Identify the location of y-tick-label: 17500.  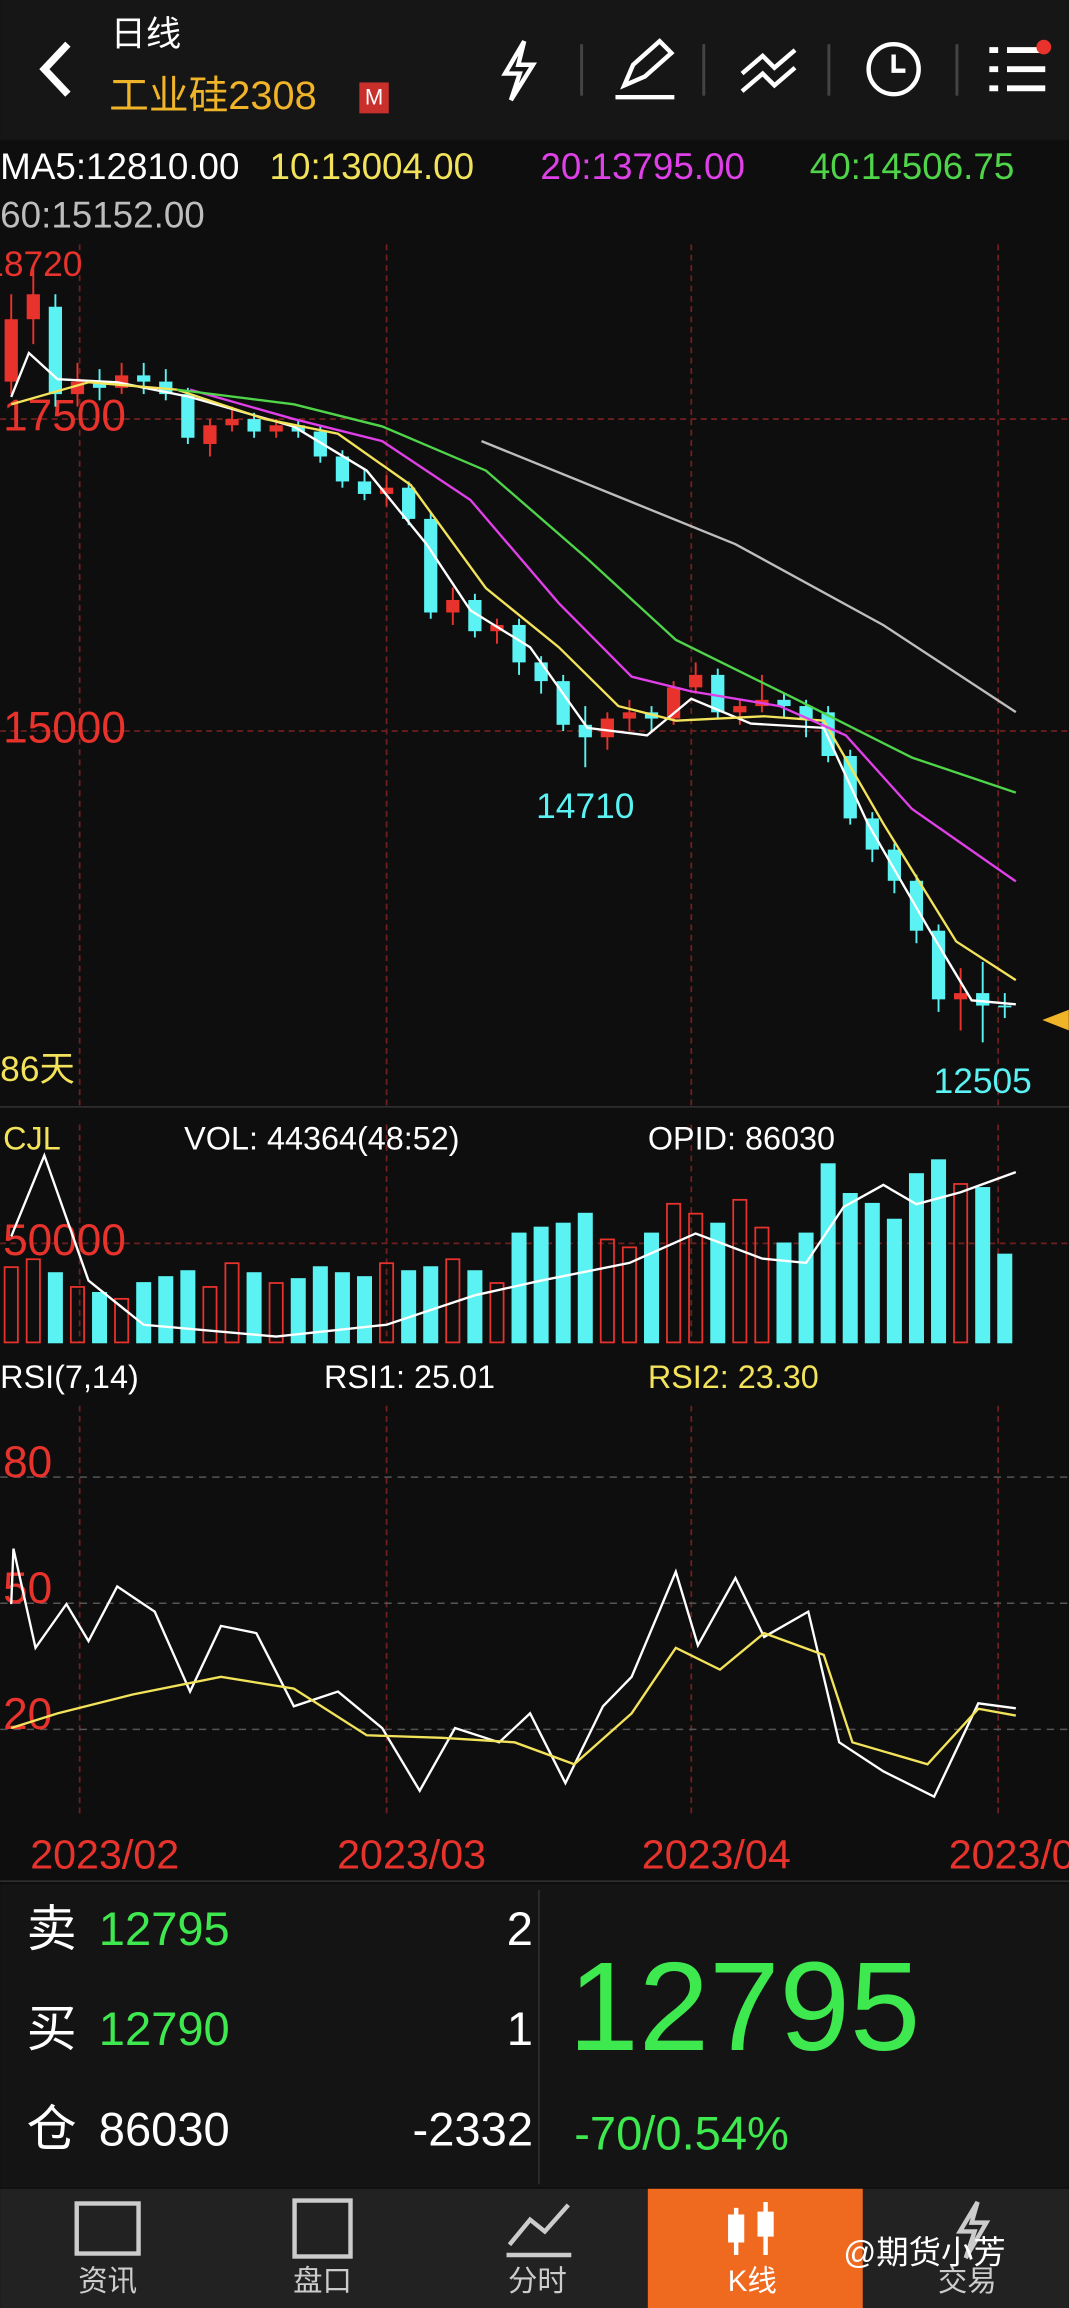
(64, 416).